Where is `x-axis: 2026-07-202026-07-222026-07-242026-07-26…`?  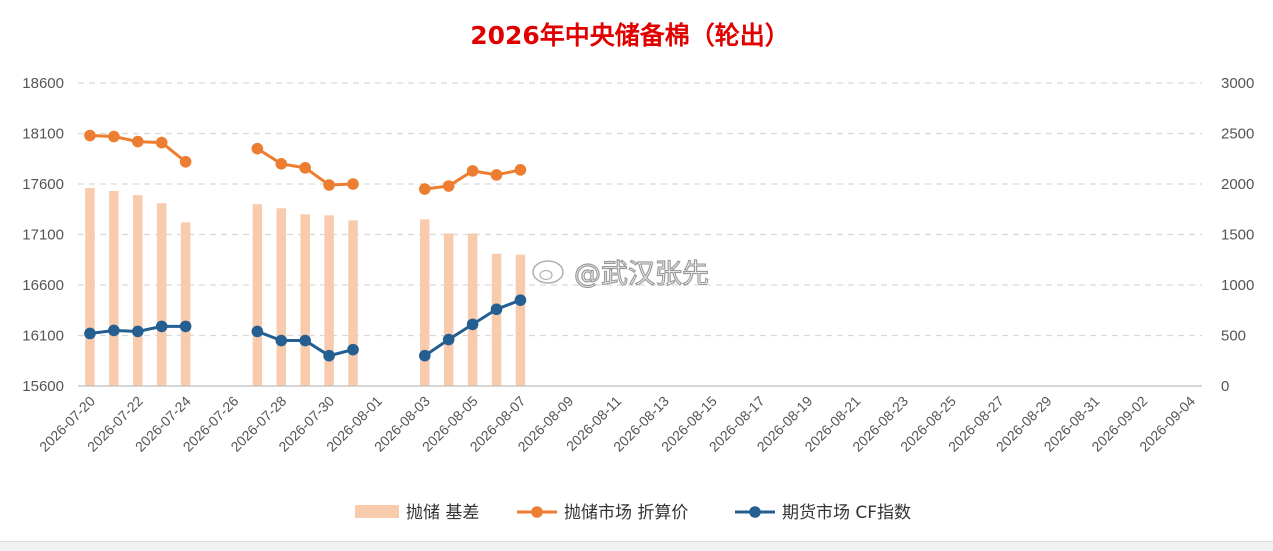 x-axis: 2026-07-202026-07-222026-07-242026-07-26… is located at coordinates (619, 420).